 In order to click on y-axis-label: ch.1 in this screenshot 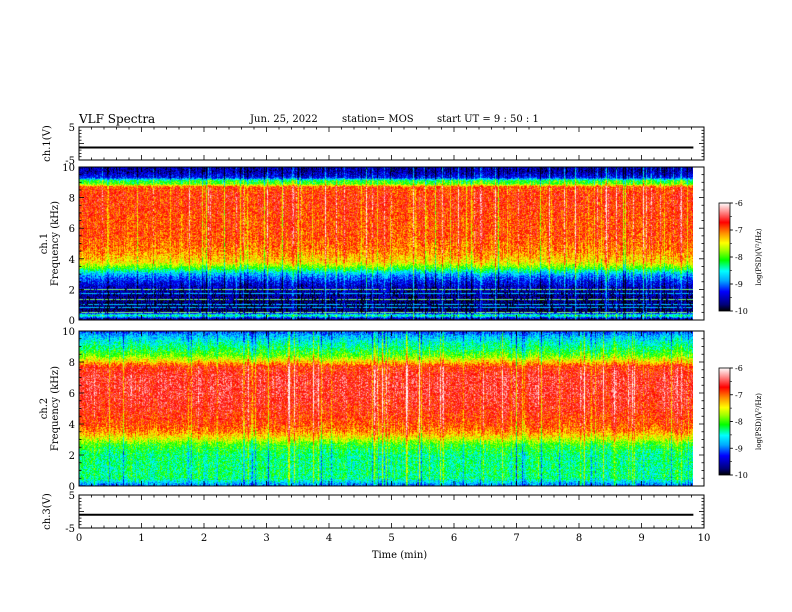, I will do `click(44, 244)`.